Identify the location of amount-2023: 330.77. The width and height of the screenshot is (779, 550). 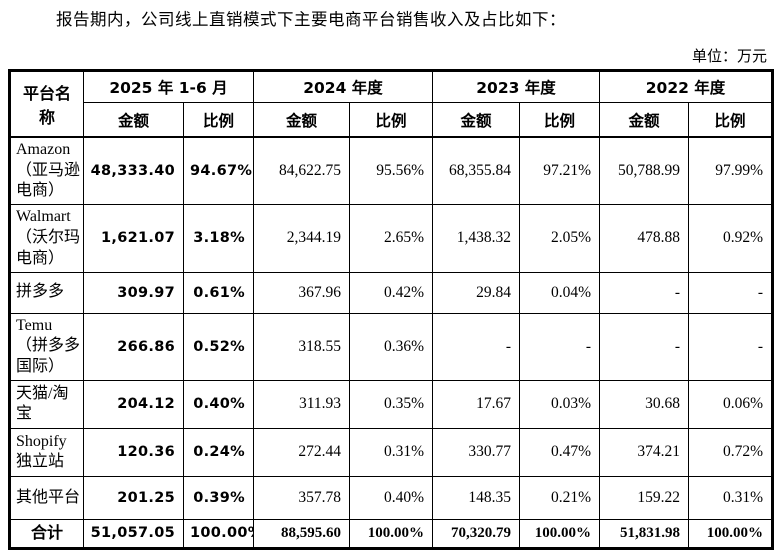
(476, 452).